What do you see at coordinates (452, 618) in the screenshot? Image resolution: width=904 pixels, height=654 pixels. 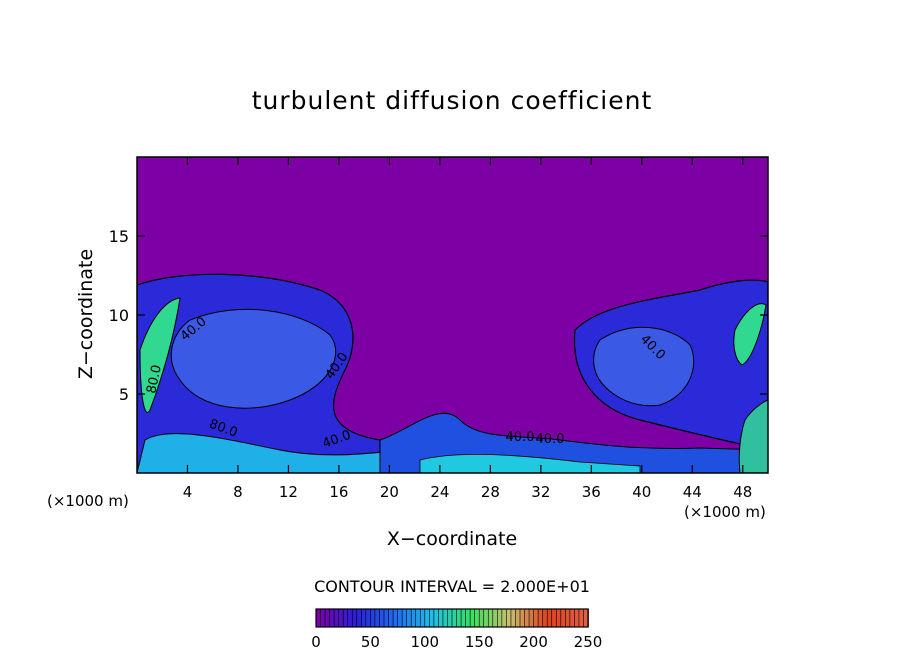 I see `colorbar-frame` at bounding box center [452, 618].